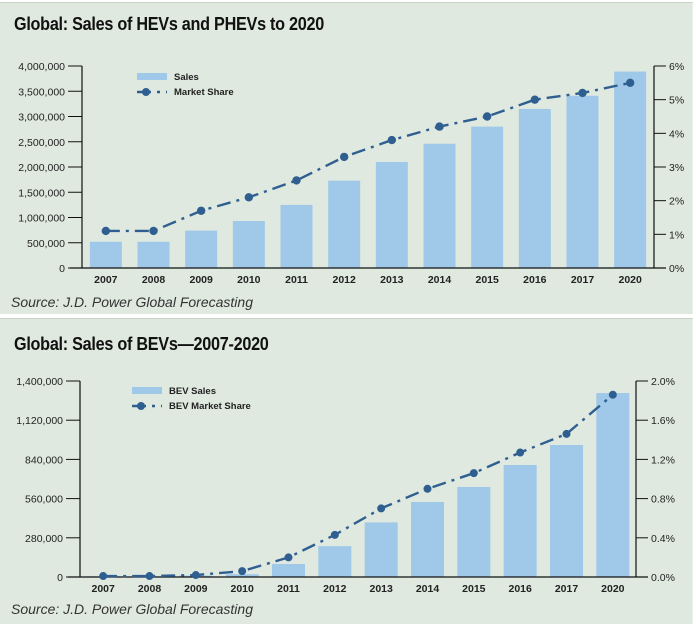 The width and height of the screenshot is (696, 624). I want to click on legend: BEV Sales BEV Market Share, so click(191, 399).